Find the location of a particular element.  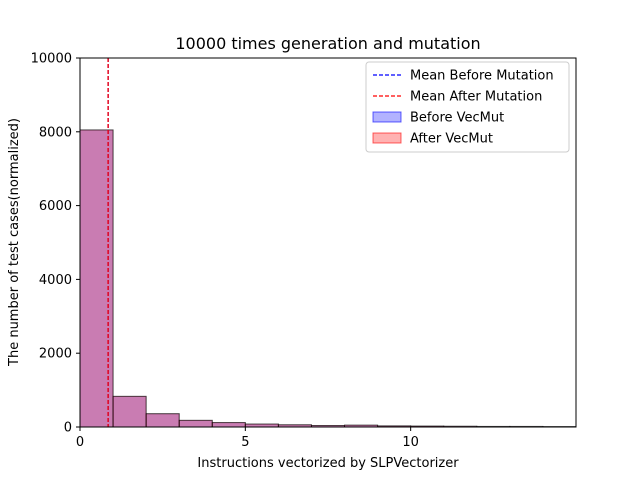

y-axis-label: The number of test cases(normalized) is located at coordinates (14, 242).